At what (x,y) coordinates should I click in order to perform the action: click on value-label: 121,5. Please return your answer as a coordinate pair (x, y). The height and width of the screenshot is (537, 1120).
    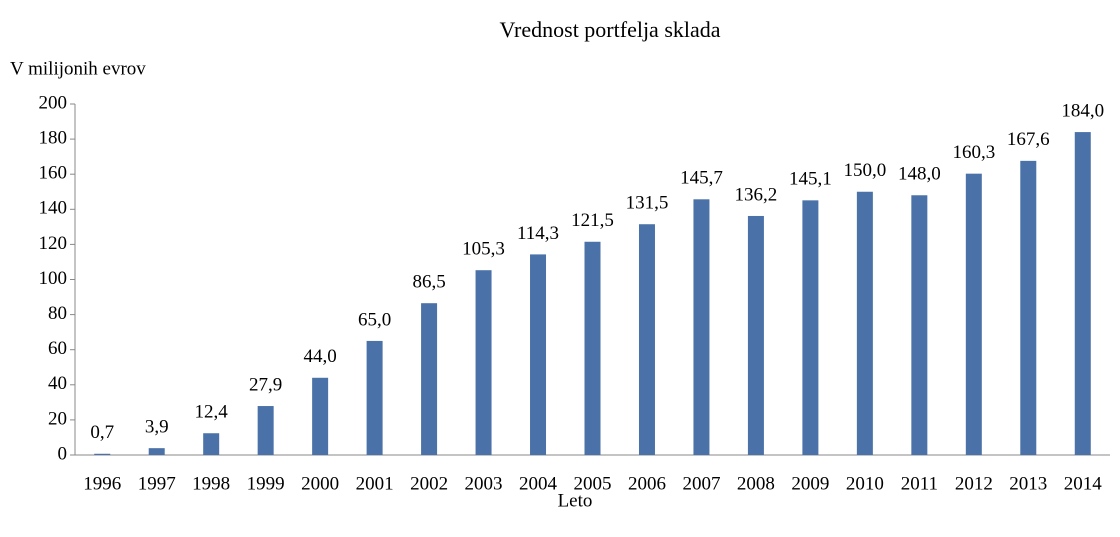
    Looking at the image, I should click on (592, 220).